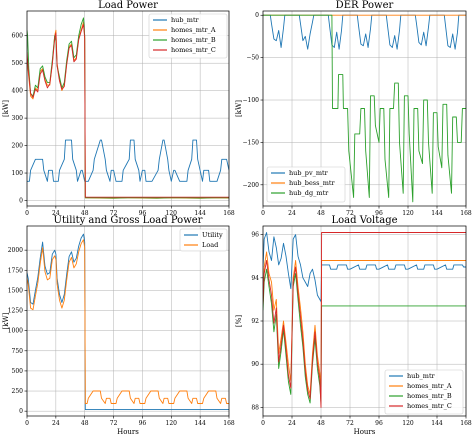 This screenshot has height=439, width=474. I want to click on series-line-homes_mtr_B, so click(364, 336).